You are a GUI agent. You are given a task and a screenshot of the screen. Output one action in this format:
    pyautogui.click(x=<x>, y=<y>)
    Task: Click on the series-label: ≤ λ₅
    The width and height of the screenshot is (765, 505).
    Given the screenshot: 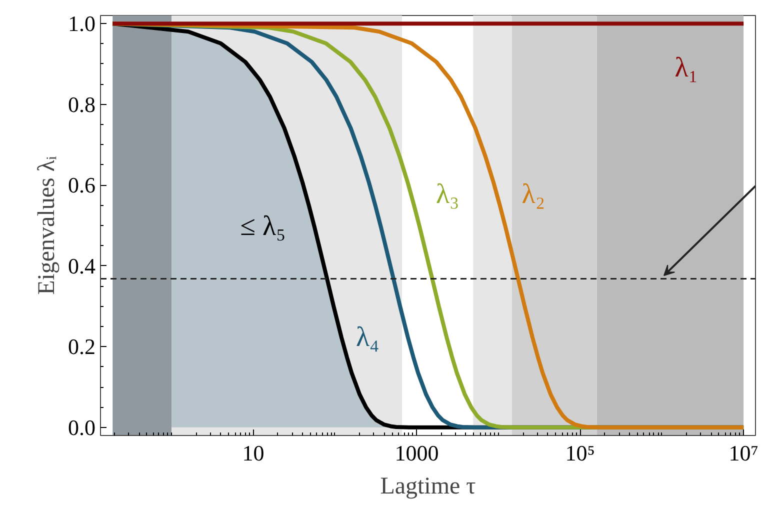 What is the action you would take?
    pyautogui.click(x=263, y=226)
    